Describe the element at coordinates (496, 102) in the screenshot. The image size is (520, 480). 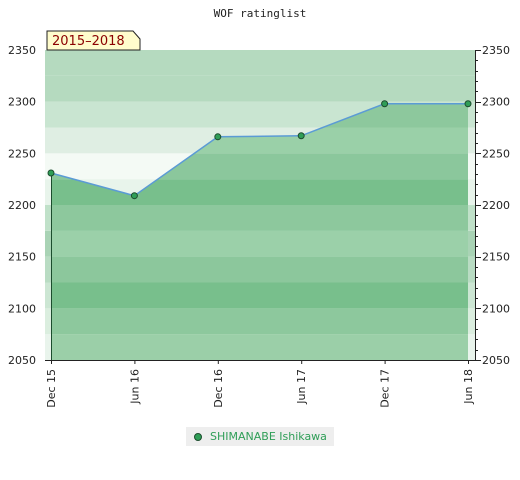
I see `y-tick-label-right: 2300` at that location.